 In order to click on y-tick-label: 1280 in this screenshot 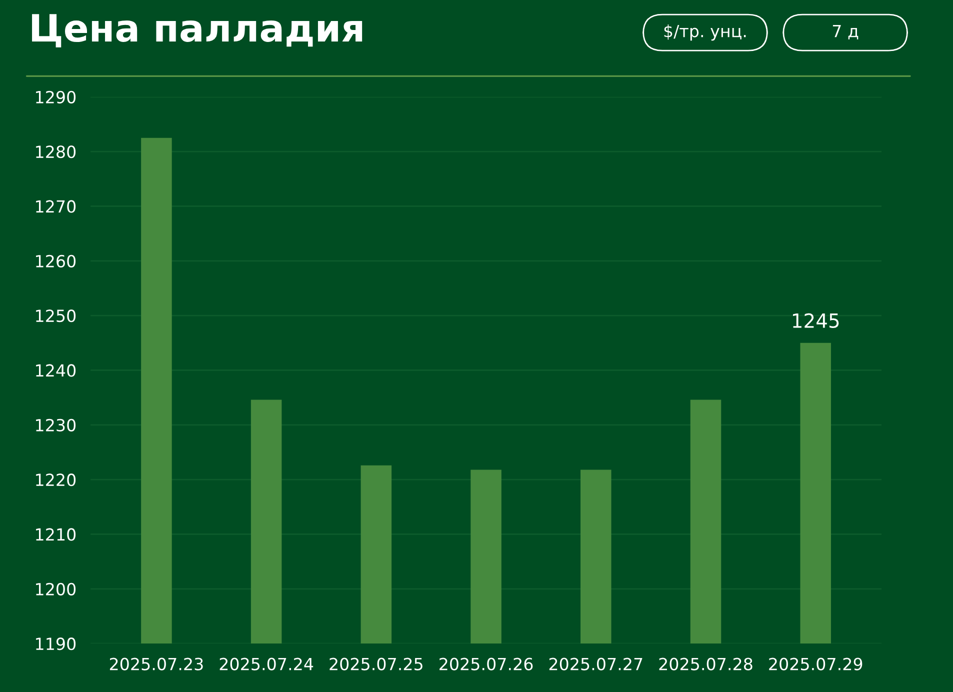, I will do `click(56, 152)`.